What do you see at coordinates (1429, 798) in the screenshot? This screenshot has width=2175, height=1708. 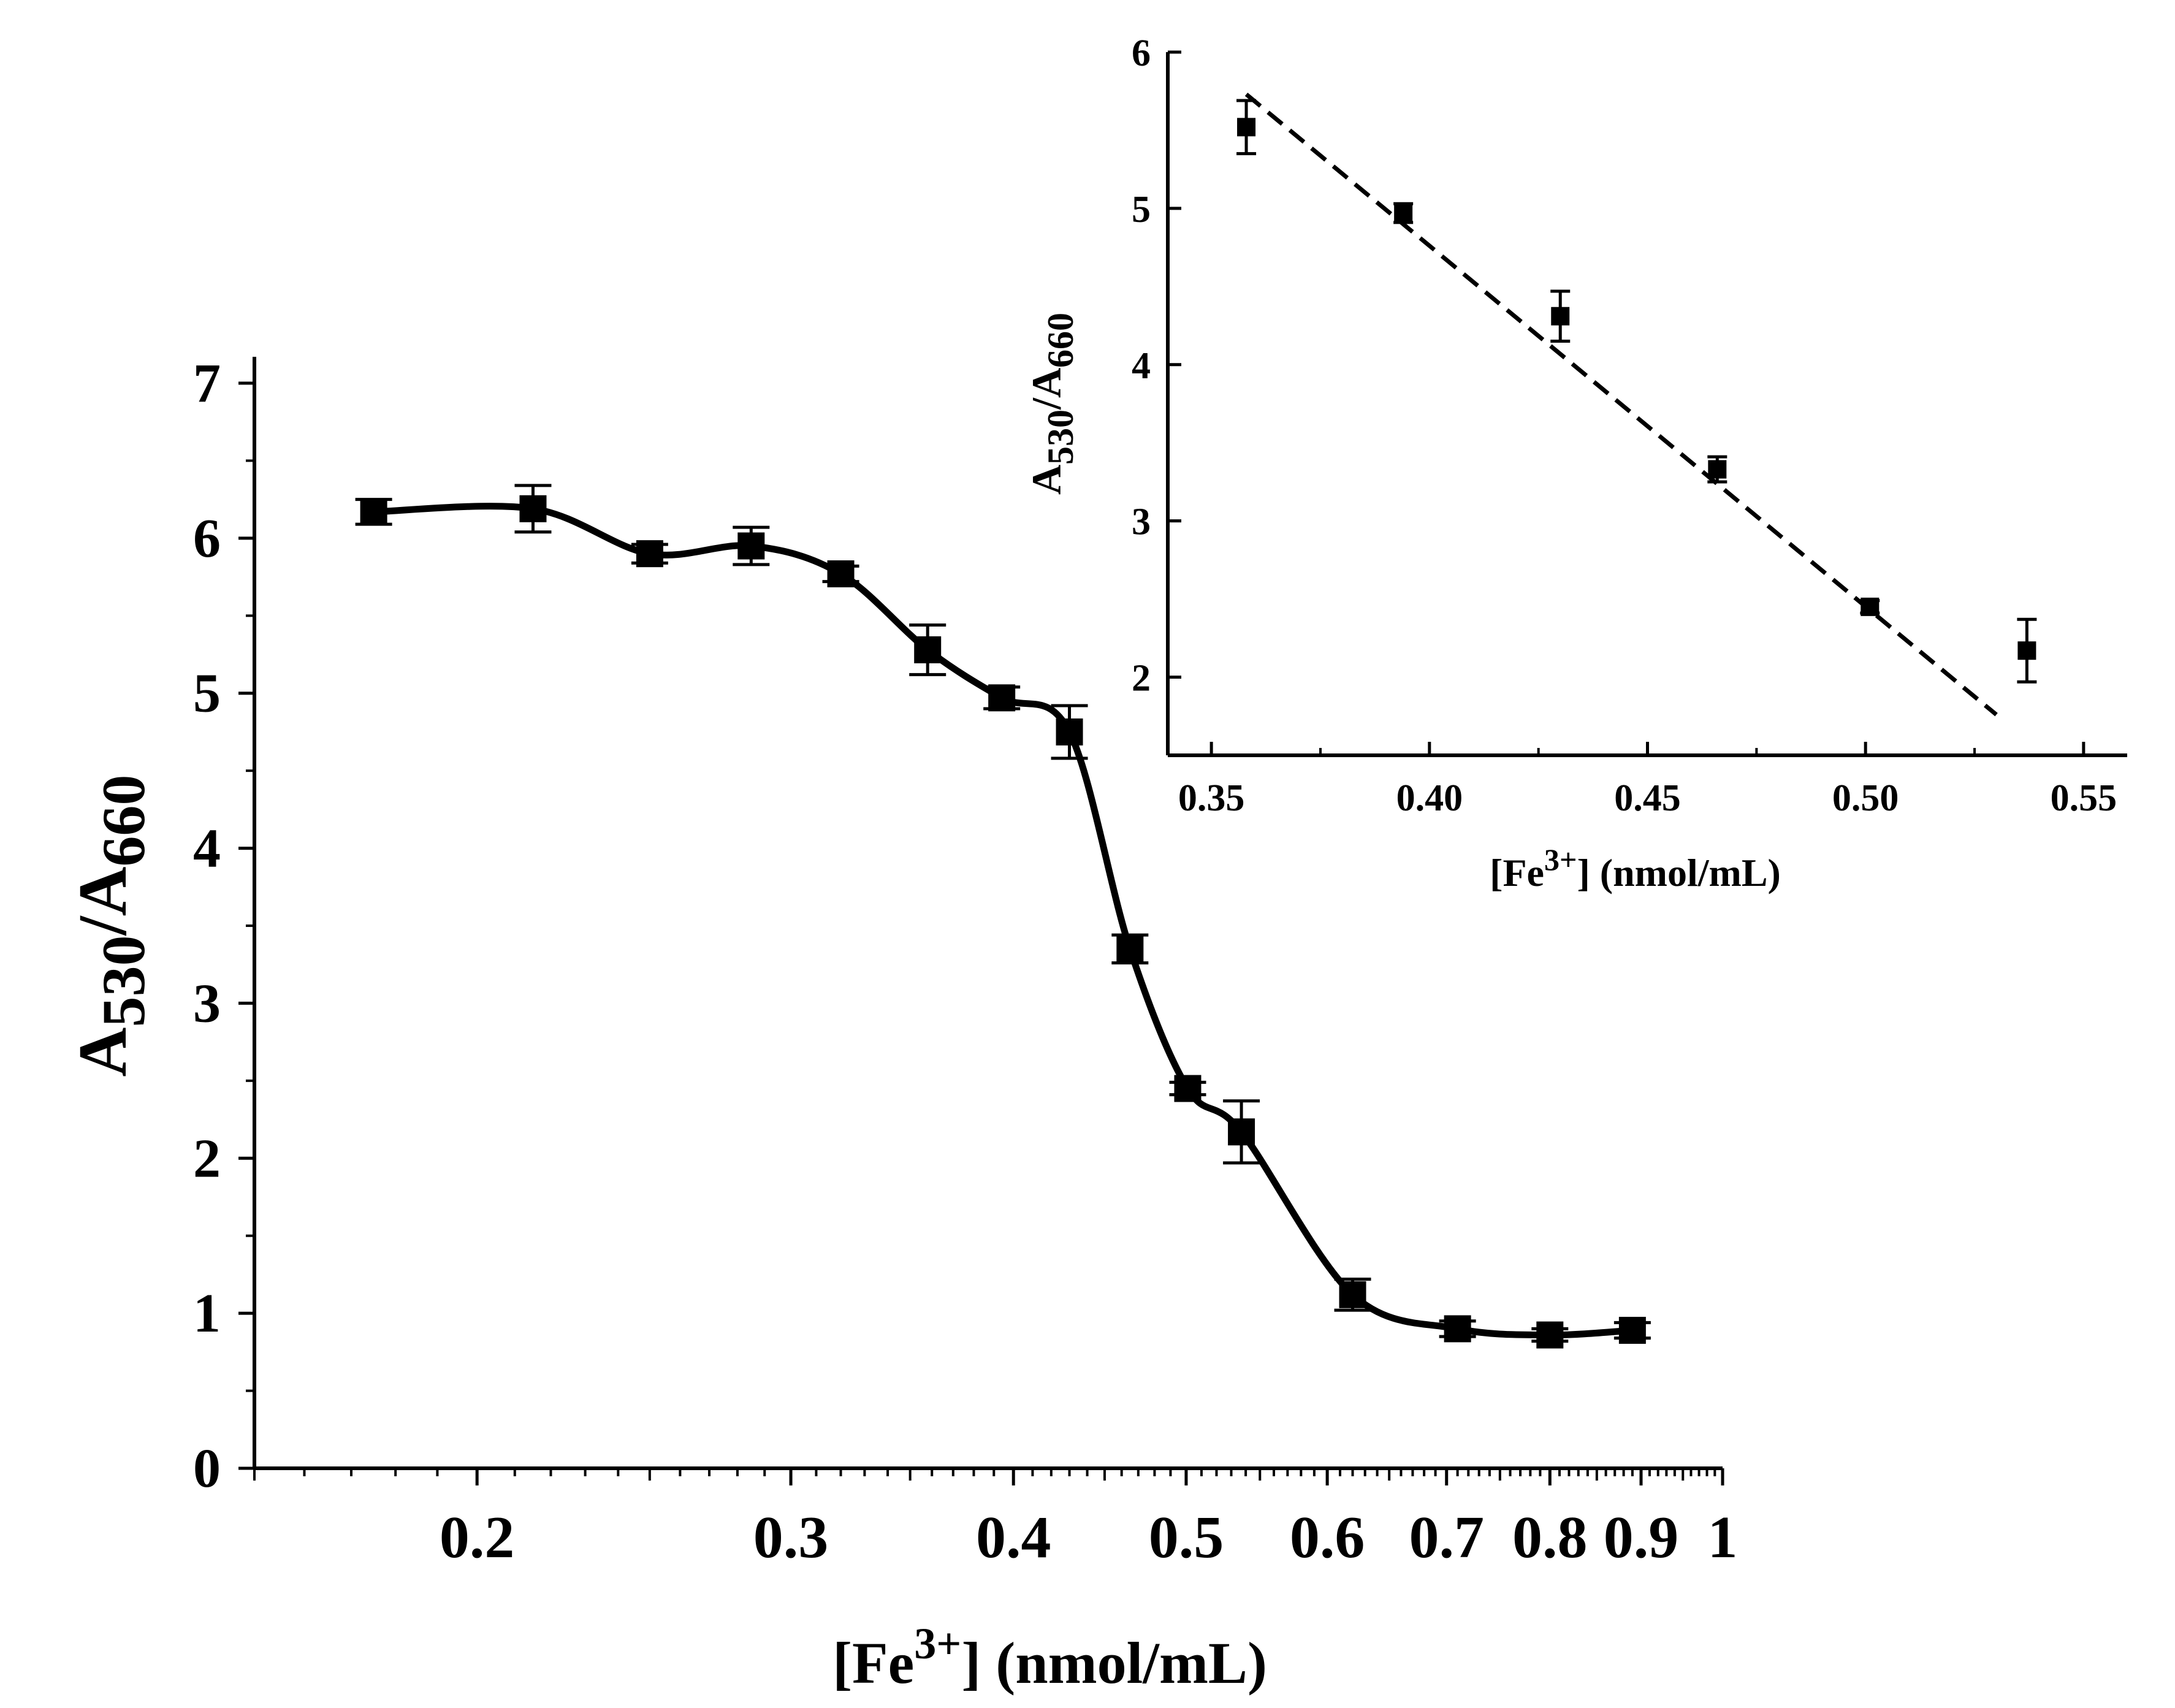 I see `inset-x-tick-label: 0.40` at bounding box center [1429, 798].